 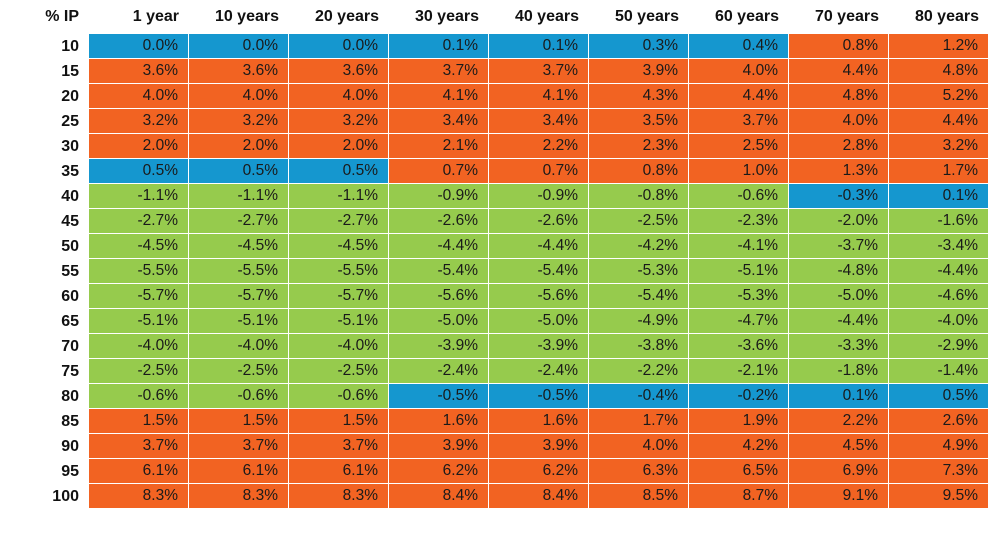 I want to click on heatmap-cell: -4.5%, so click(x=139, y=246).